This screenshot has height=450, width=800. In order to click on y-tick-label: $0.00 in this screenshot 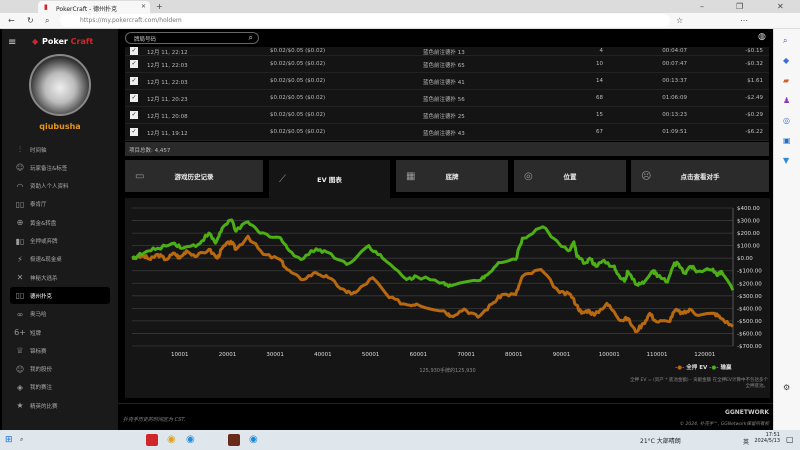, I will do `click(745, 259)`.